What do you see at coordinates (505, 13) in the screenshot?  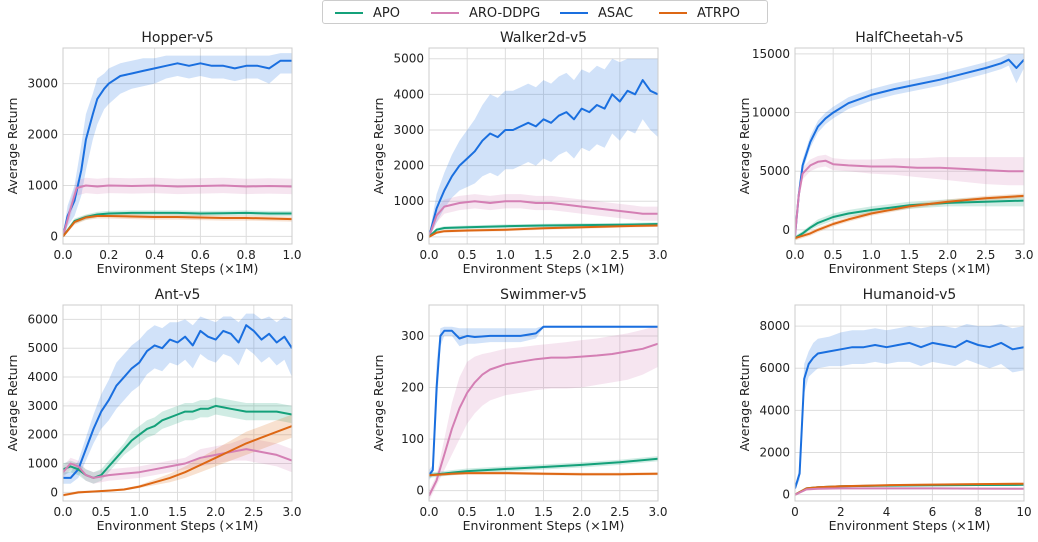 I see `legend-label-aro-ddpg: ARO-DDPG` at bounding box center [505, 13].